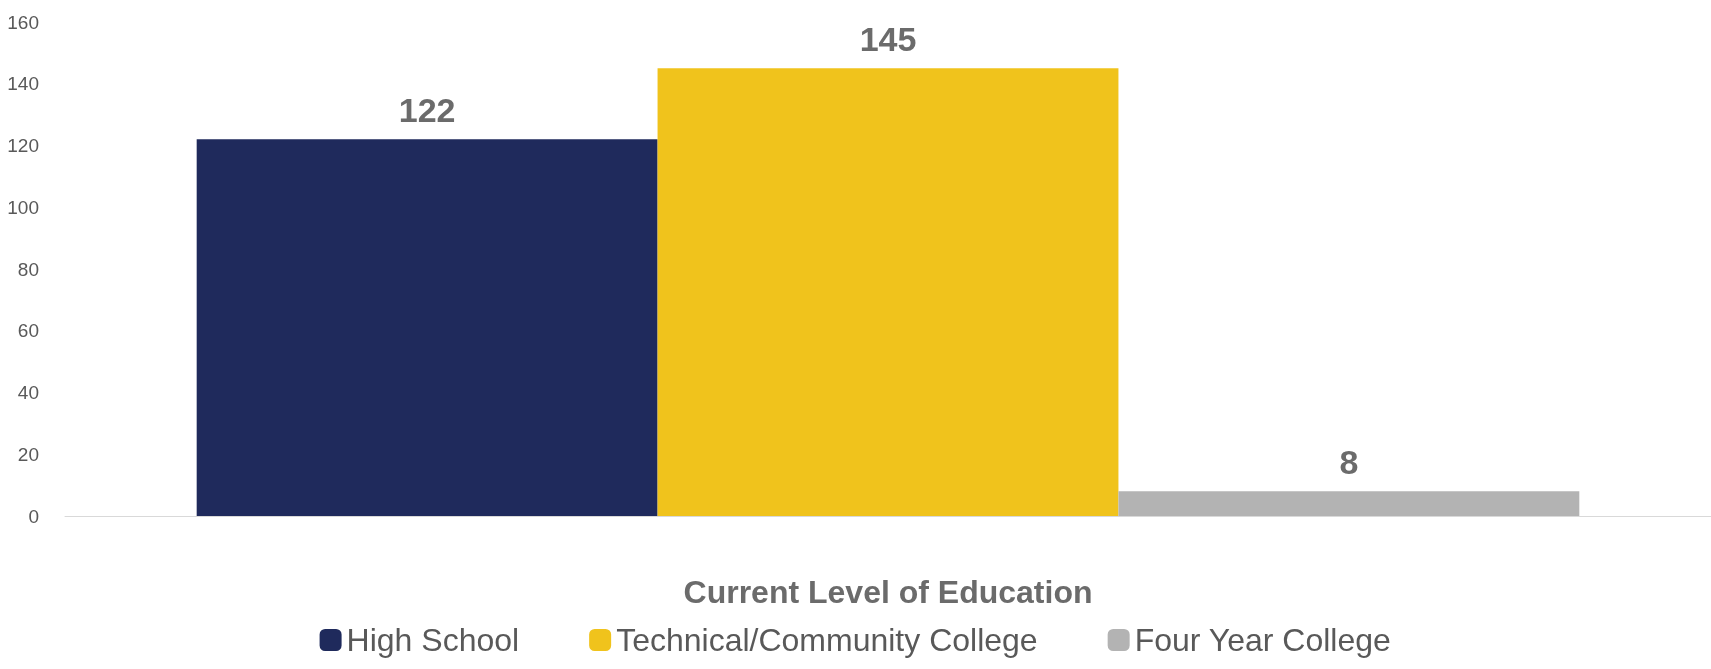  What do you see at coordinates (23, 207) in the screenshot?
I see `y-tick-label: 100` at bounding box center [23, 207].